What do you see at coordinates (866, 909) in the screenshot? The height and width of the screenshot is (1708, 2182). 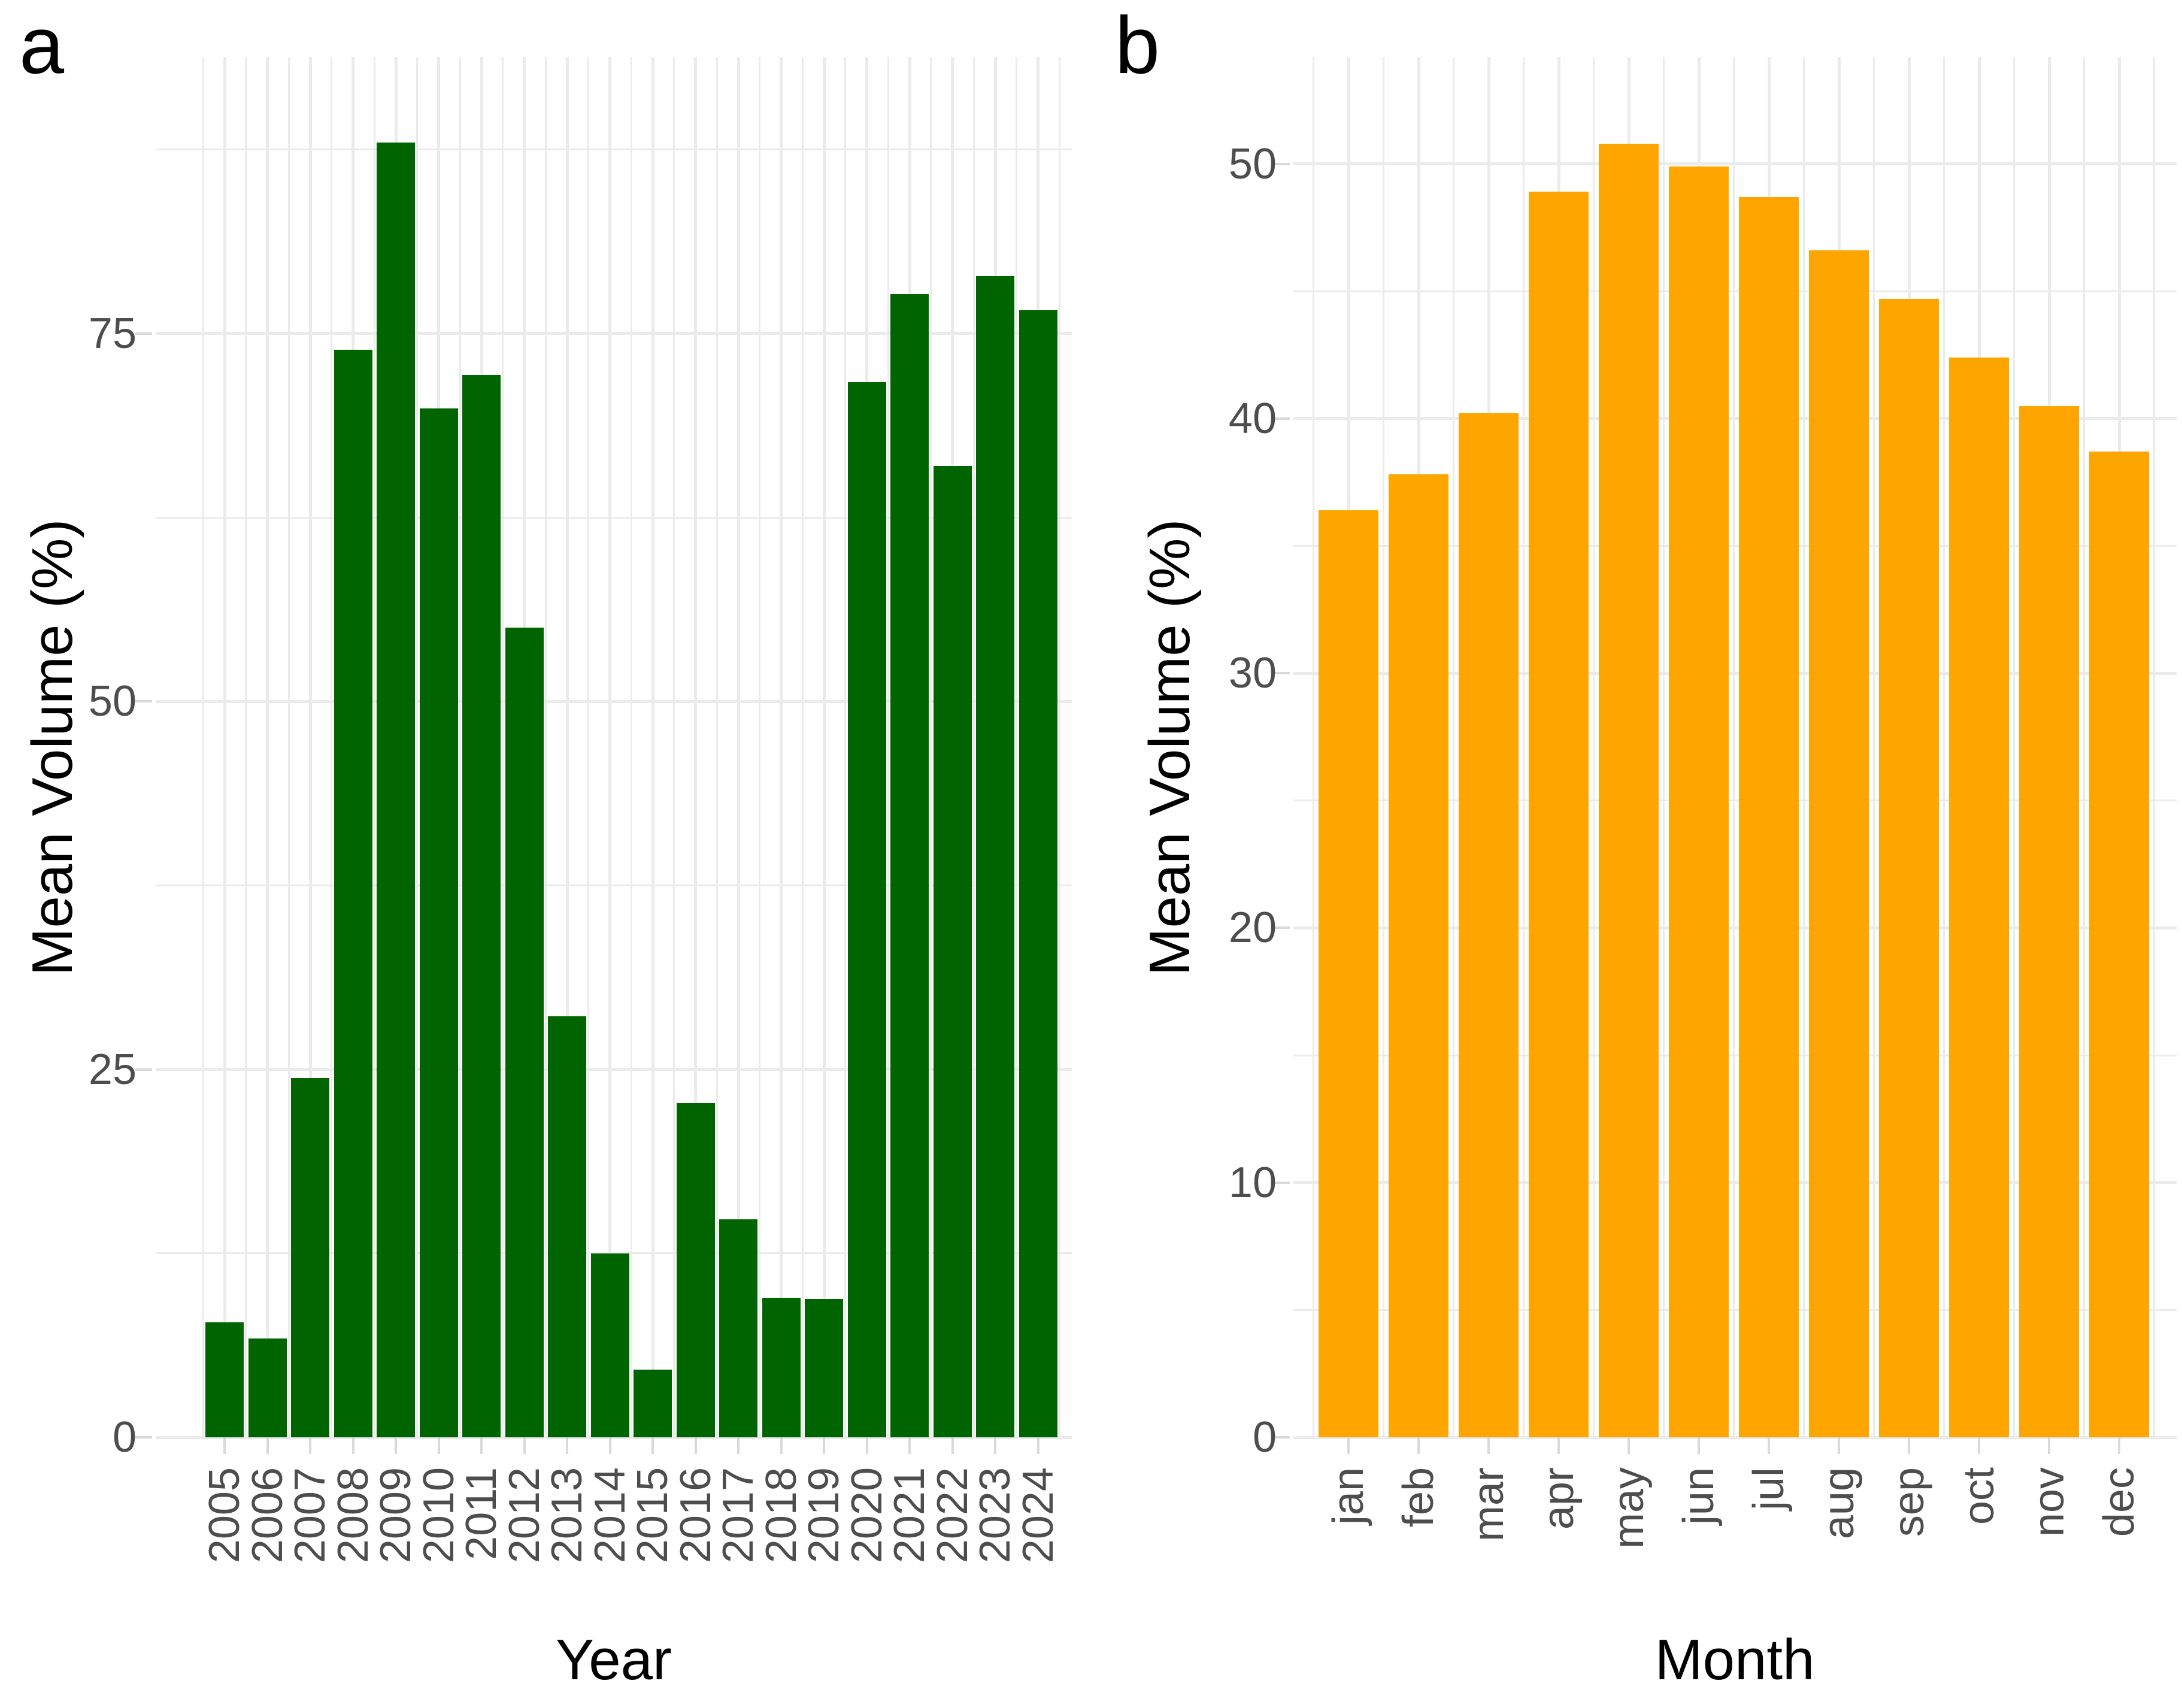 I see `bar-2020` at bounding box center [866, 909].